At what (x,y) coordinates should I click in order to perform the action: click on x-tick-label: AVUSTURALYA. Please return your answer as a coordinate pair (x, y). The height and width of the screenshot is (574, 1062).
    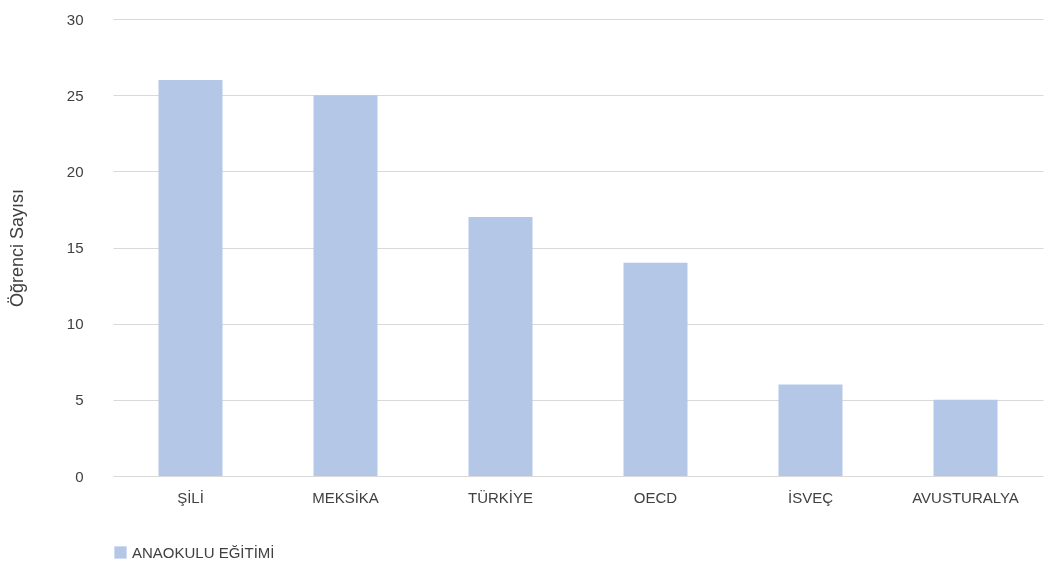
    Looking at the image, I should click on (965, 497).